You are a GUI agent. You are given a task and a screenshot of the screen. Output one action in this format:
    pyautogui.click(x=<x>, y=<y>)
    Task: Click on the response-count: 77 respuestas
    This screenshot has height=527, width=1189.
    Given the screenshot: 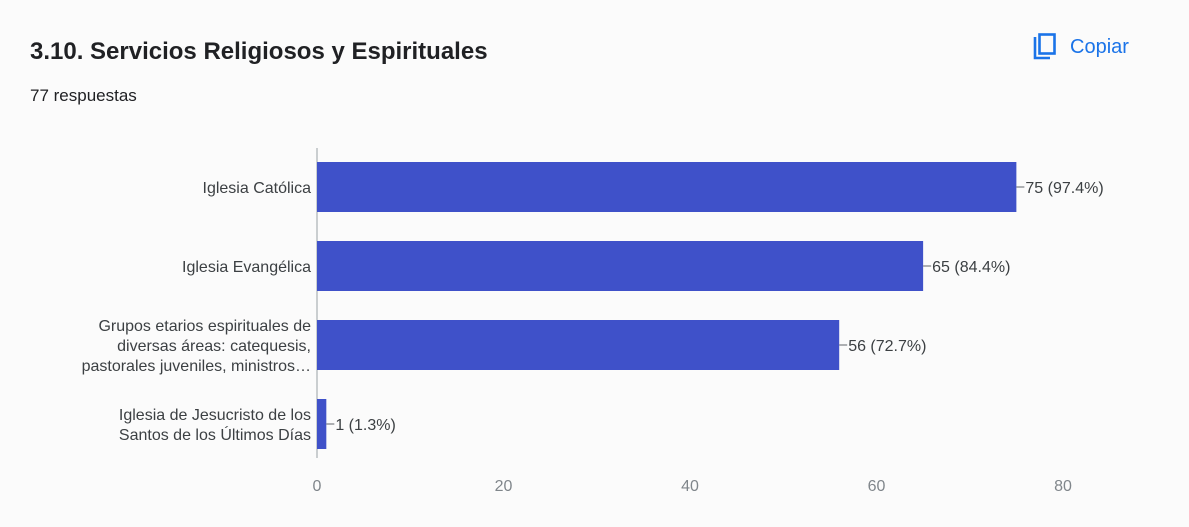 What is the action you would take?
    pyautogui.click(x=83, y=95)
    